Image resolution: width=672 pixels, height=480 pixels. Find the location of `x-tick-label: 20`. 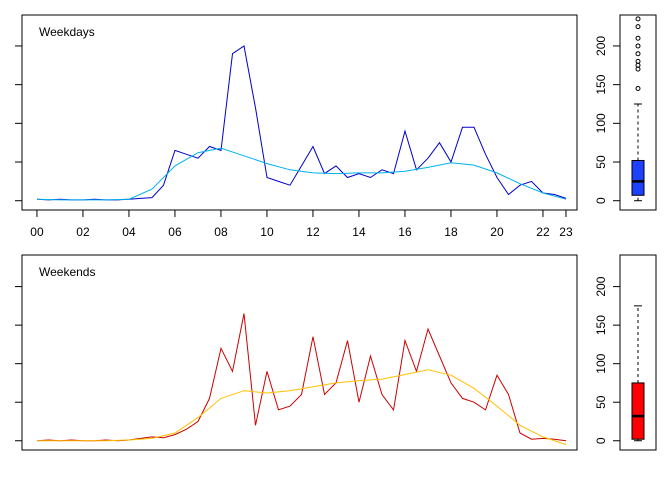

x-tick-label: 20 is located at coordinates (497, 232).